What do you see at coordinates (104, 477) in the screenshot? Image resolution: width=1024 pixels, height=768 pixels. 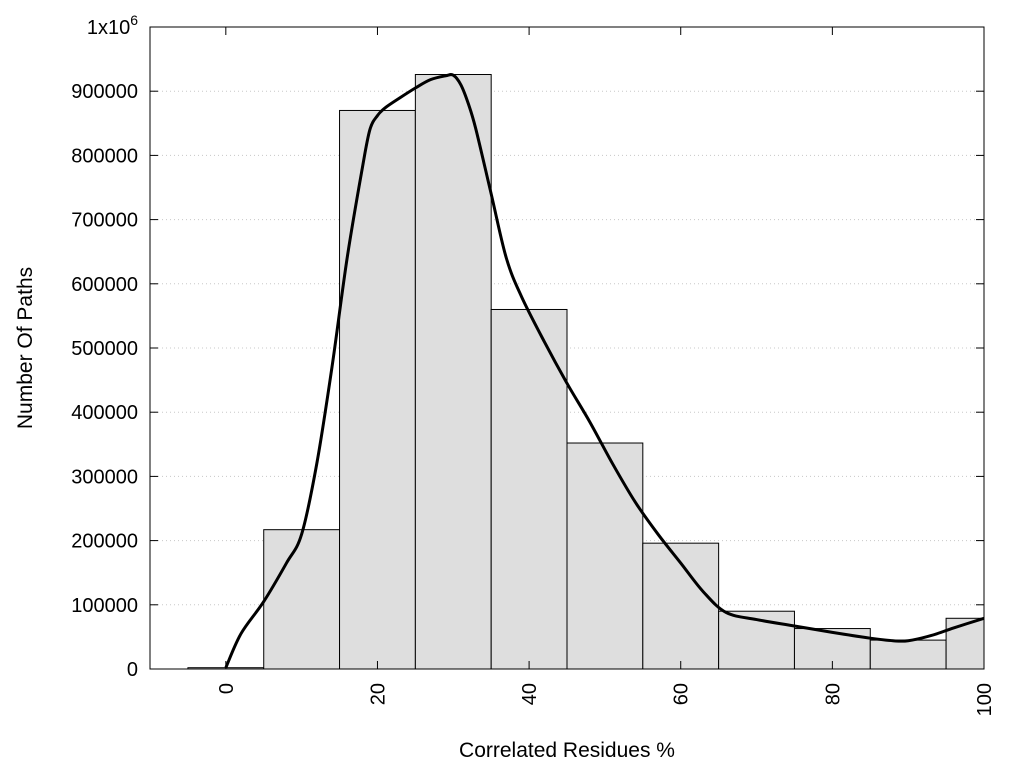 I see `y-tick-label: 300000` at bounding box center [104, 477].